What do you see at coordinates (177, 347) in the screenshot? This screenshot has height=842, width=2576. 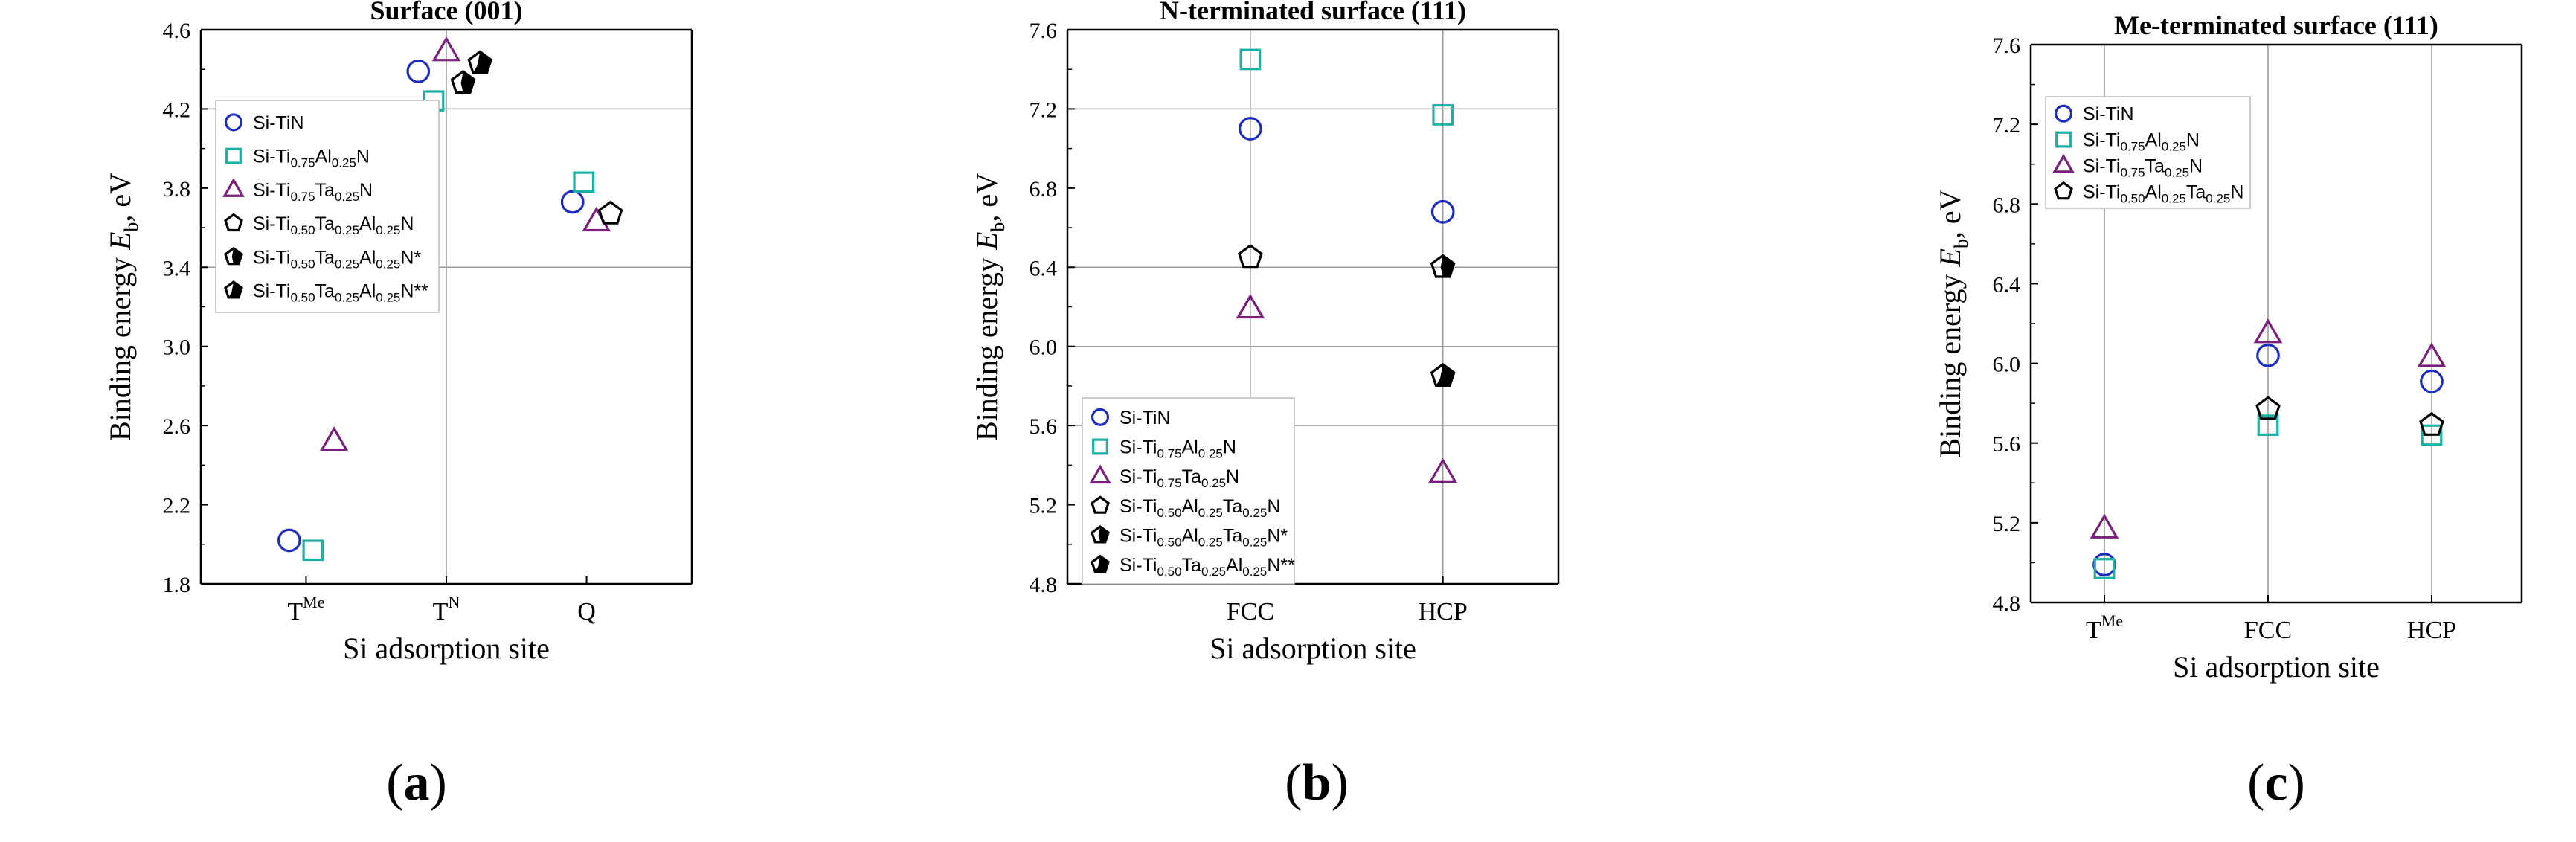 I see `y-tick-label: 3.0` at bounding box center [177, 347].